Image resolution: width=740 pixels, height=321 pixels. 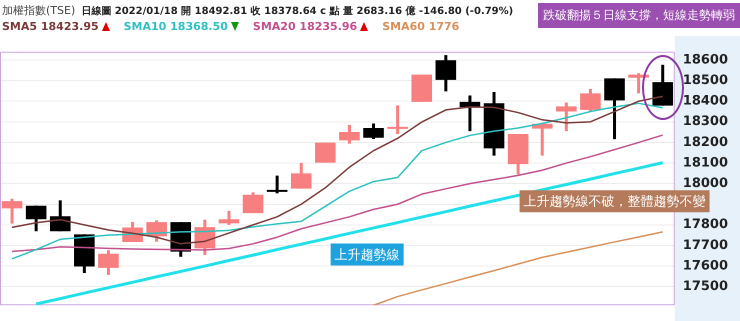 I want to click on chart-title: 加權指數(TSE), so click(x=39, y=10).